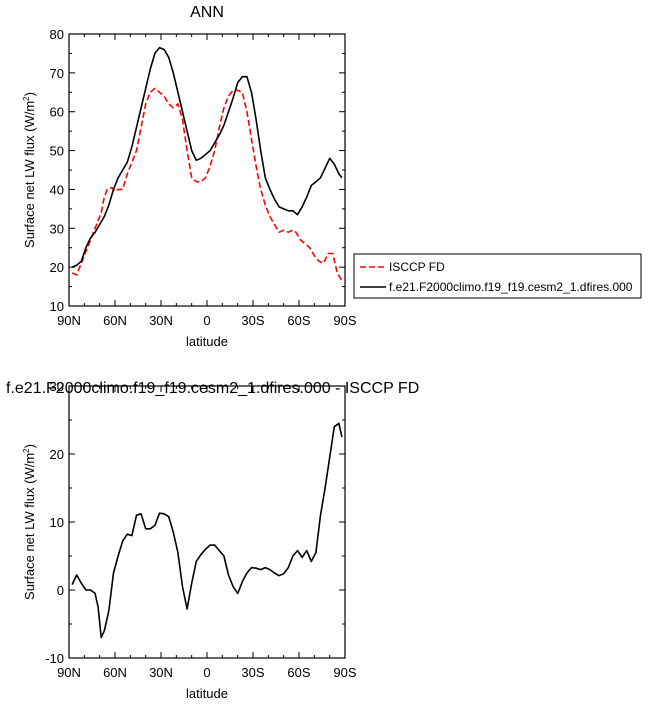  What do you see at coordinates (207, 12) in the screenshot?
I see `chart-top-title: ANN` at bounding box center [207, 12].